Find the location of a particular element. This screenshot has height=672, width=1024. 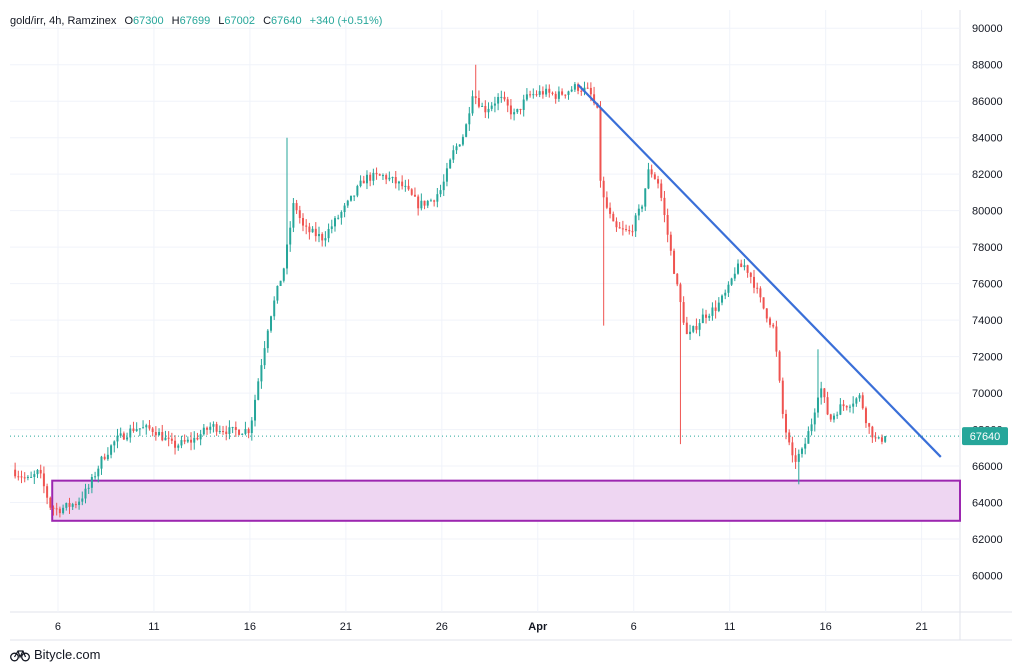

legend-open-label: O is located at coordinates (129, 21).